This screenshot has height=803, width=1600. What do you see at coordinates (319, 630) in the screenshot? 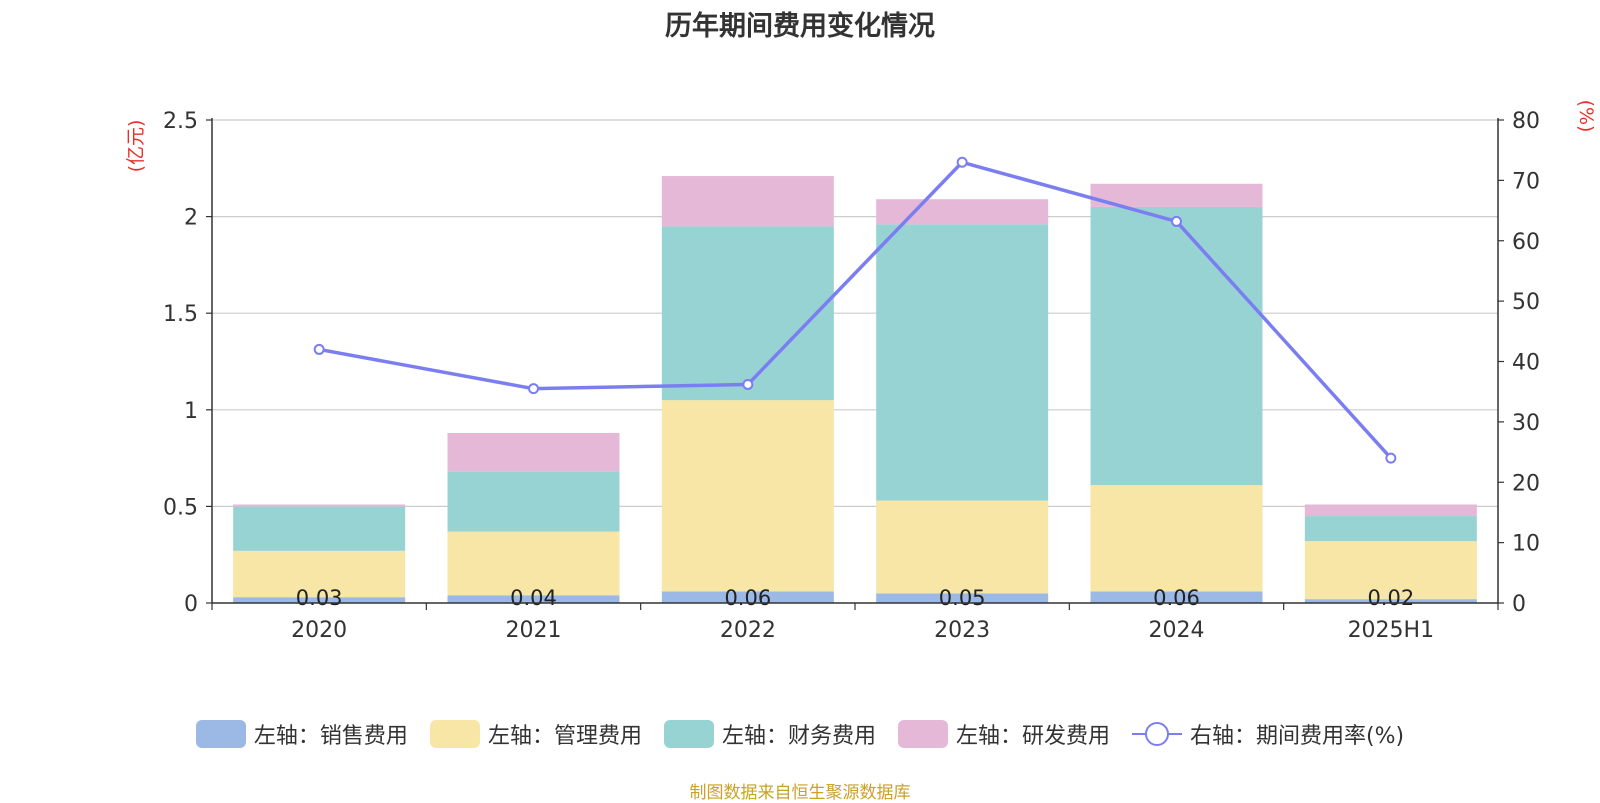
I see `x-tick-label: 2020` at bounding box center [319, 630].